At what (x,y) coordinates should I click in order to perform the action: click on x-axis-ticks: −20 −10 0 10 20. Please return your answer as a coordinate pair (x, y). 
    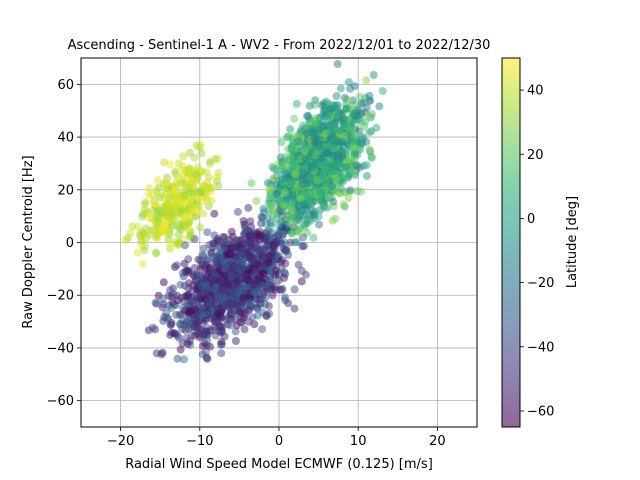
    Looking at the image, I should click on (276, 438).